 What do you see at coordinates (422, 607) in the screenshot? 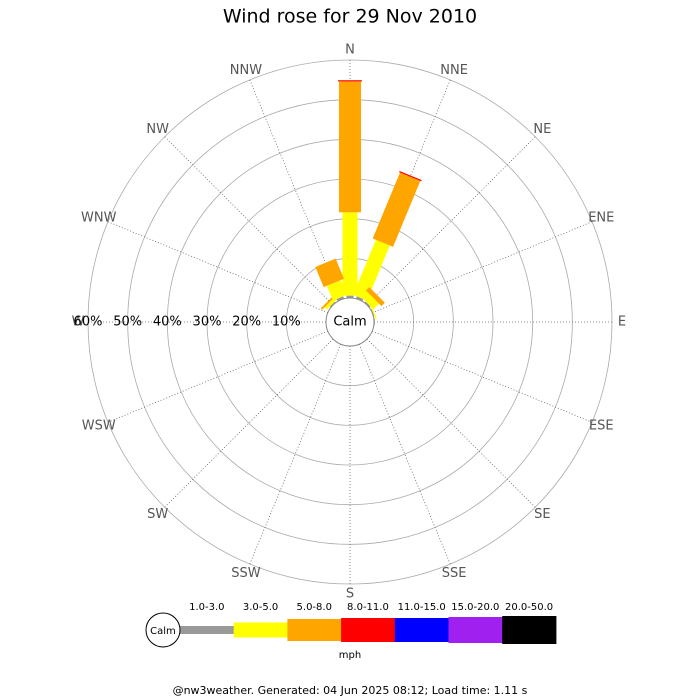
I see `legend-label: 11.0-15.0` at bounding box center [422, 607].